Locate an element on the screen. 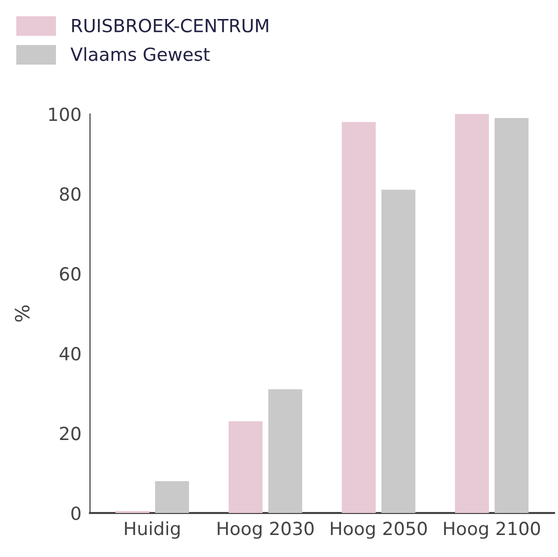 This screenshot has height=557, width=558. y-tick-label: 60 is located at coordinates (70, 274).